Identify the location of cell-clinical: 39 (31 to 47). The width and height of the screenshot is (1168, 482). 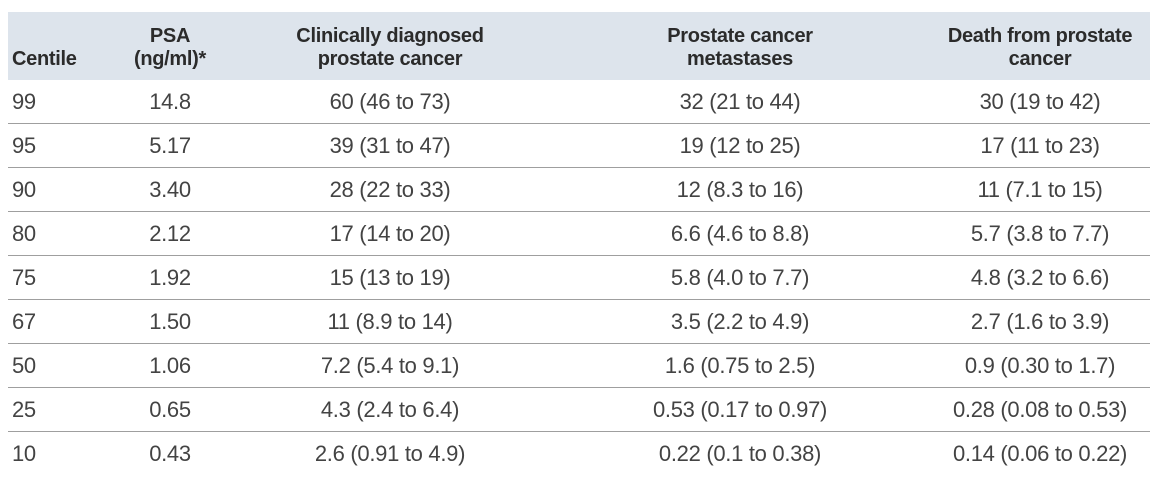
(390, 145).